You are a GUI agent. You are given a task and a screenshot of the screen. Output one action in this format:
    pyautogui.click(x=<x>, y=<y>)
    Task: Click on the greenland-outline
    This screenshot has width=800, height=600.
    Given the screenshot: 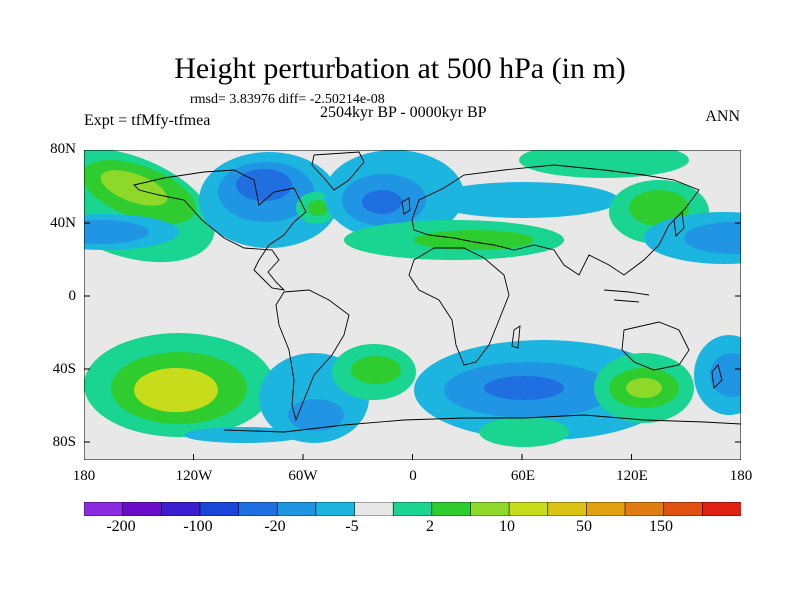 What is the action you would take?
    pyautogui.click(x=338, y=171)
    